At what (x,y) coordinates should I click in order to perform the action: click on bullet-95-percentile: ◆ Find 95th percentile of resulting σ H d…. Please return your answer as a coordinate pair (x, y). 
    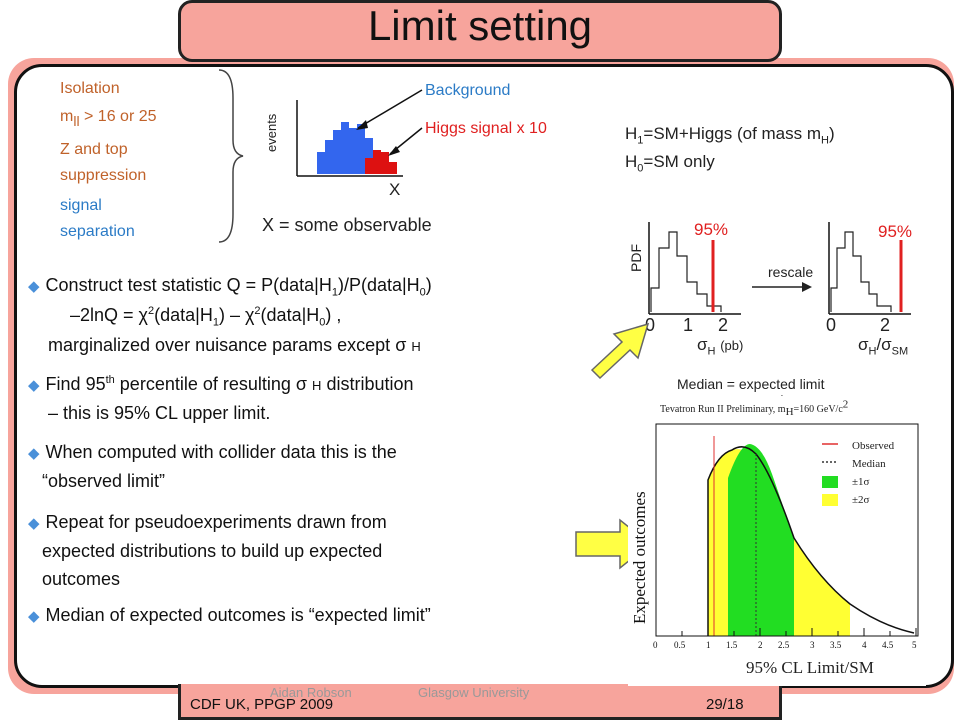
    Looking at the image, I should click on (221, 384).